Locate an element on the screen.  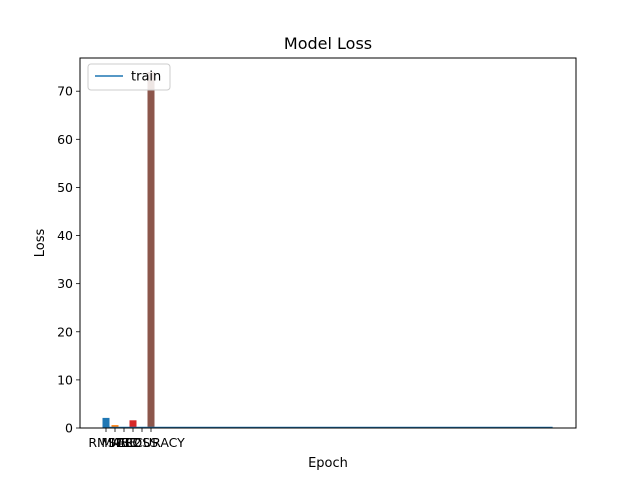
y-tick-label: 50 is located at coordinates (65, 187).